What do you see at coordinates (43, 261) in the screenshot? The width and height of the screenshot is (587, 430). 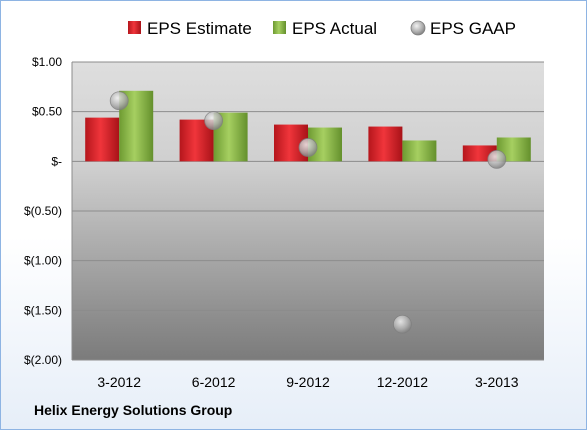 I see `y-tick-label: $(1.00)` at bounding box center [43, 261].